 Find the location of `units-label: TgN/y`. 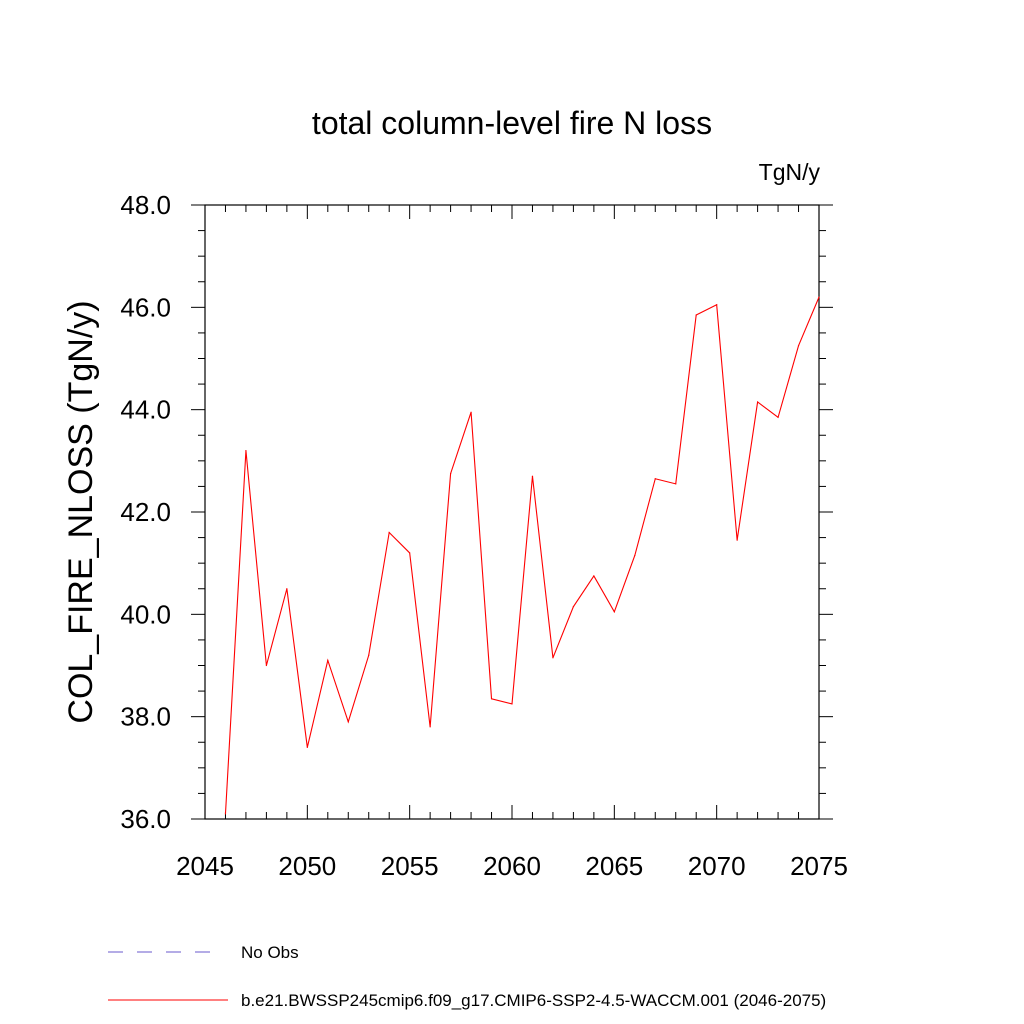

units-label: TgN/y is located at coordinates (790, 172).